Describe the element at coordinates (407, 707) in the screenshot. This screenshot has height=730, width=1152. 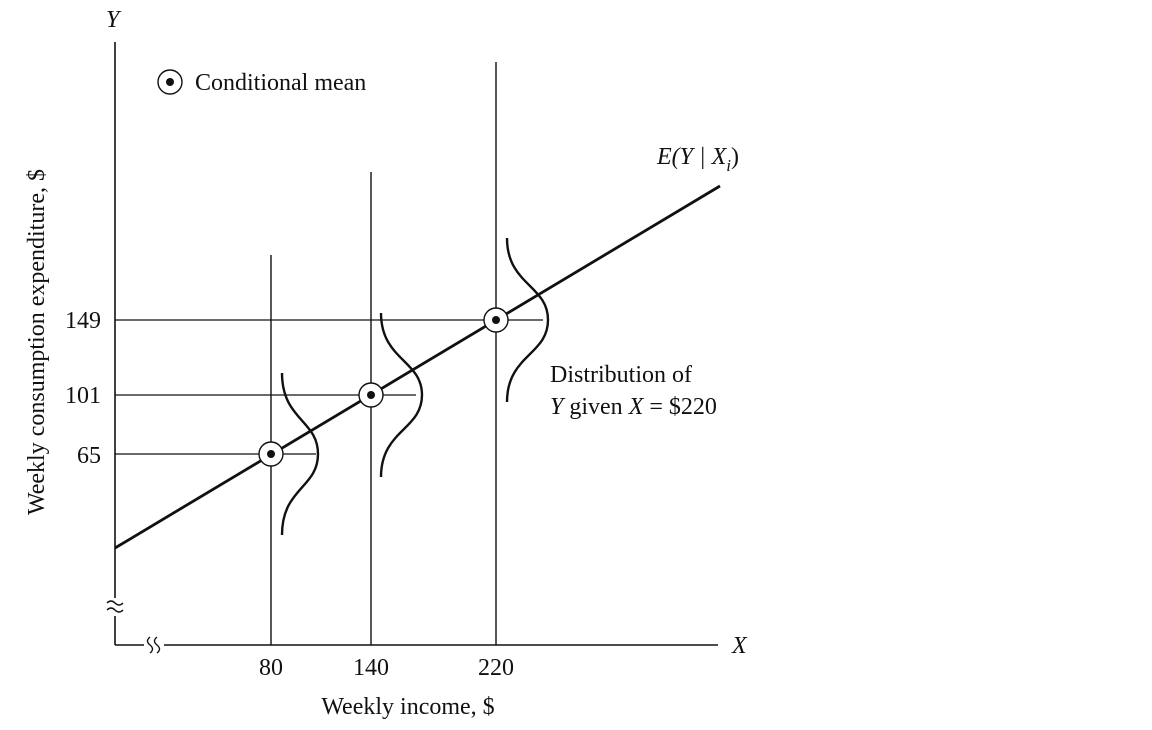
I see `x-axis-title: Weekly income, $` at that location.